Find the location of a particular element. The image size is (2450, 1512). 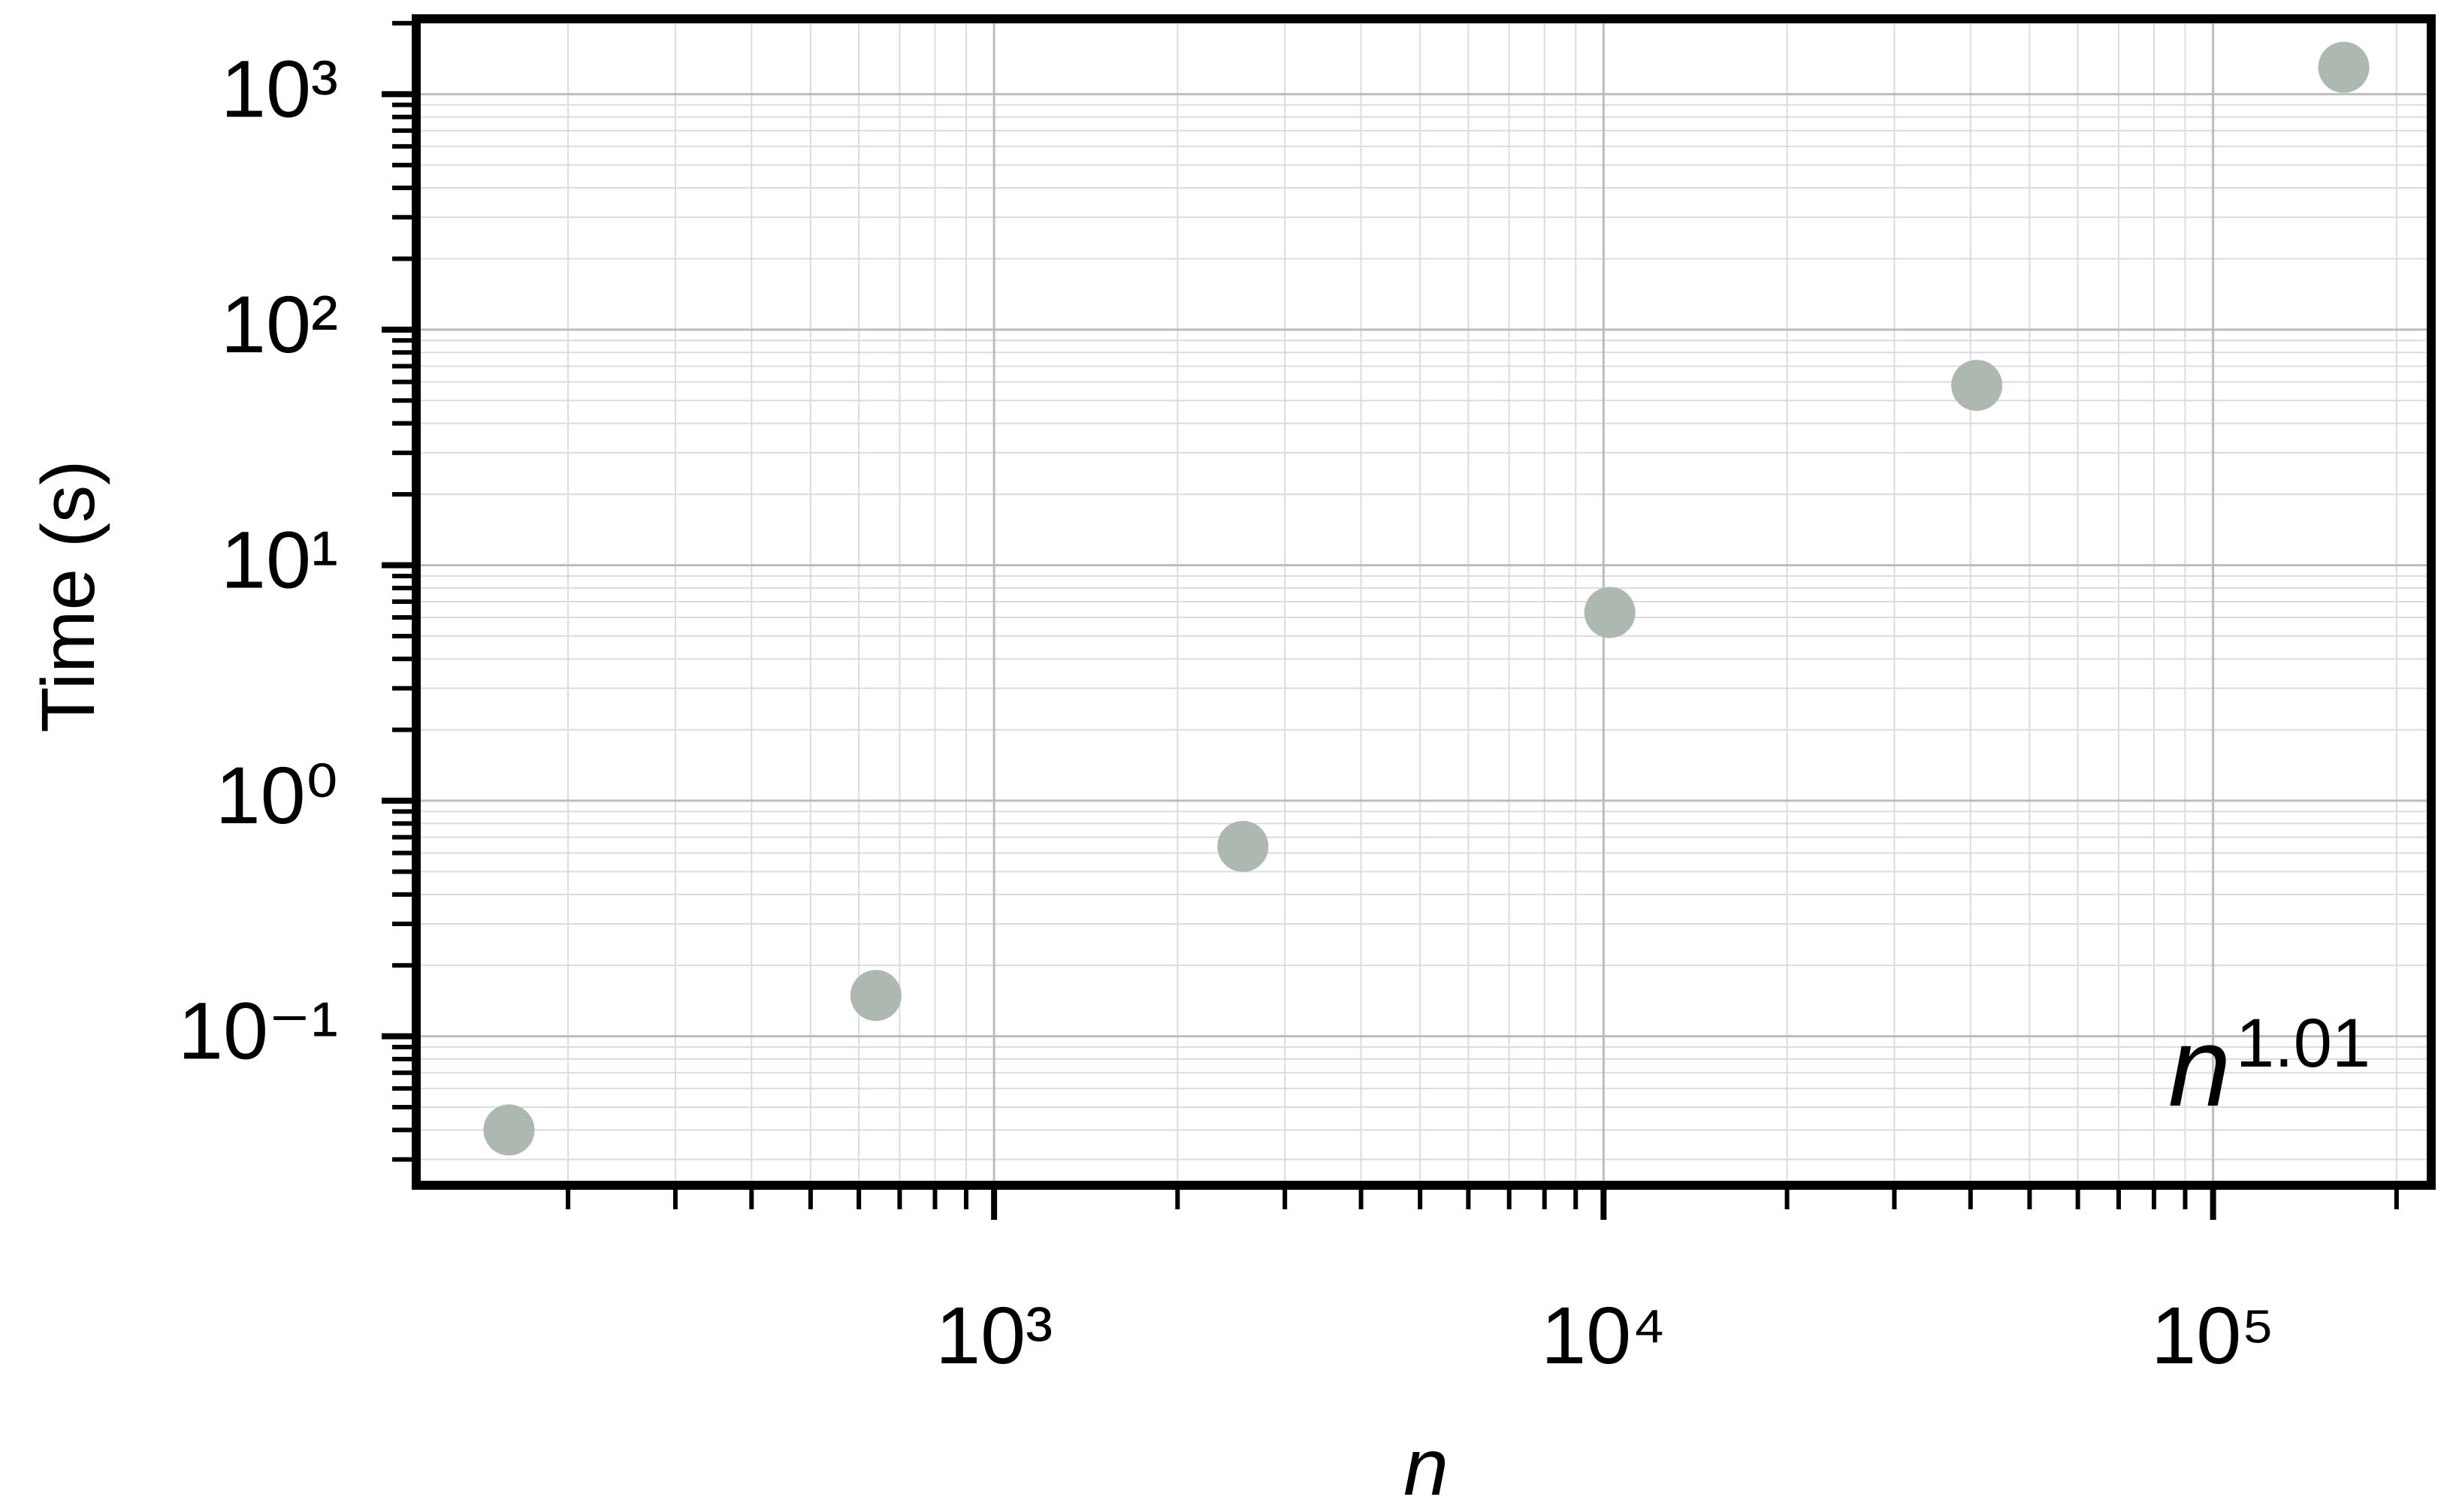

x-axis-label: n is located at coordinates (1426, 1466).